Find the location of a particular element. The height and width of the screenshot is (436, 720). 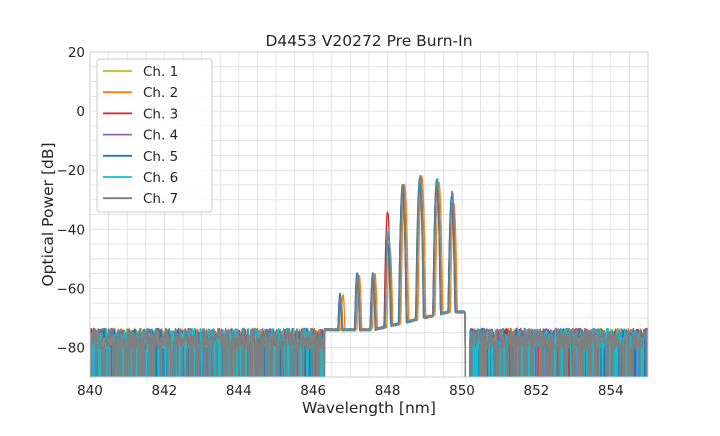

y-tick-label: 0 is located at coordinates (80, 112).